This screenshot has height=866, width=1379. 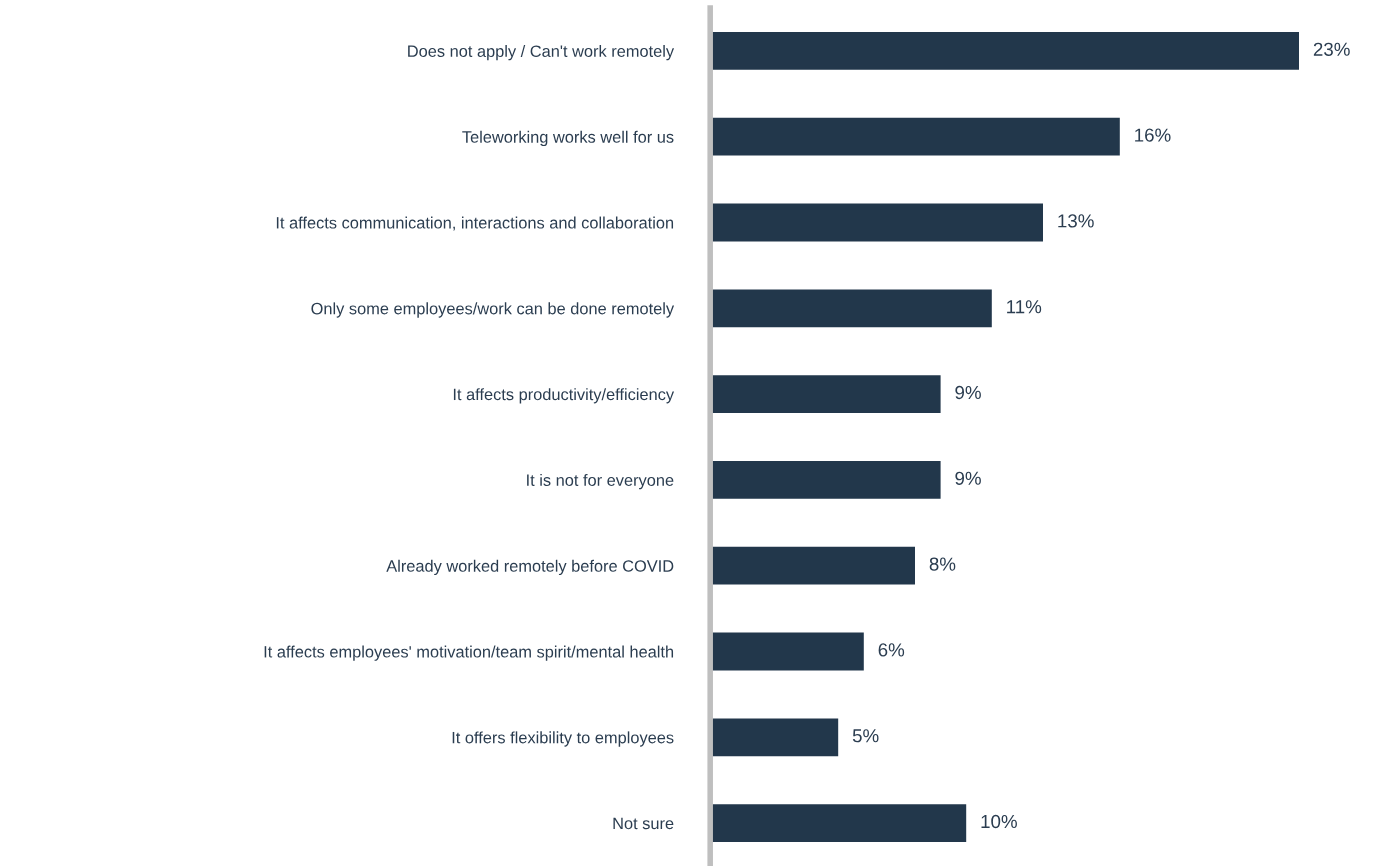 I want to click on y-tick-label: It offers flexibility to employees, so click(x=563, y=739).